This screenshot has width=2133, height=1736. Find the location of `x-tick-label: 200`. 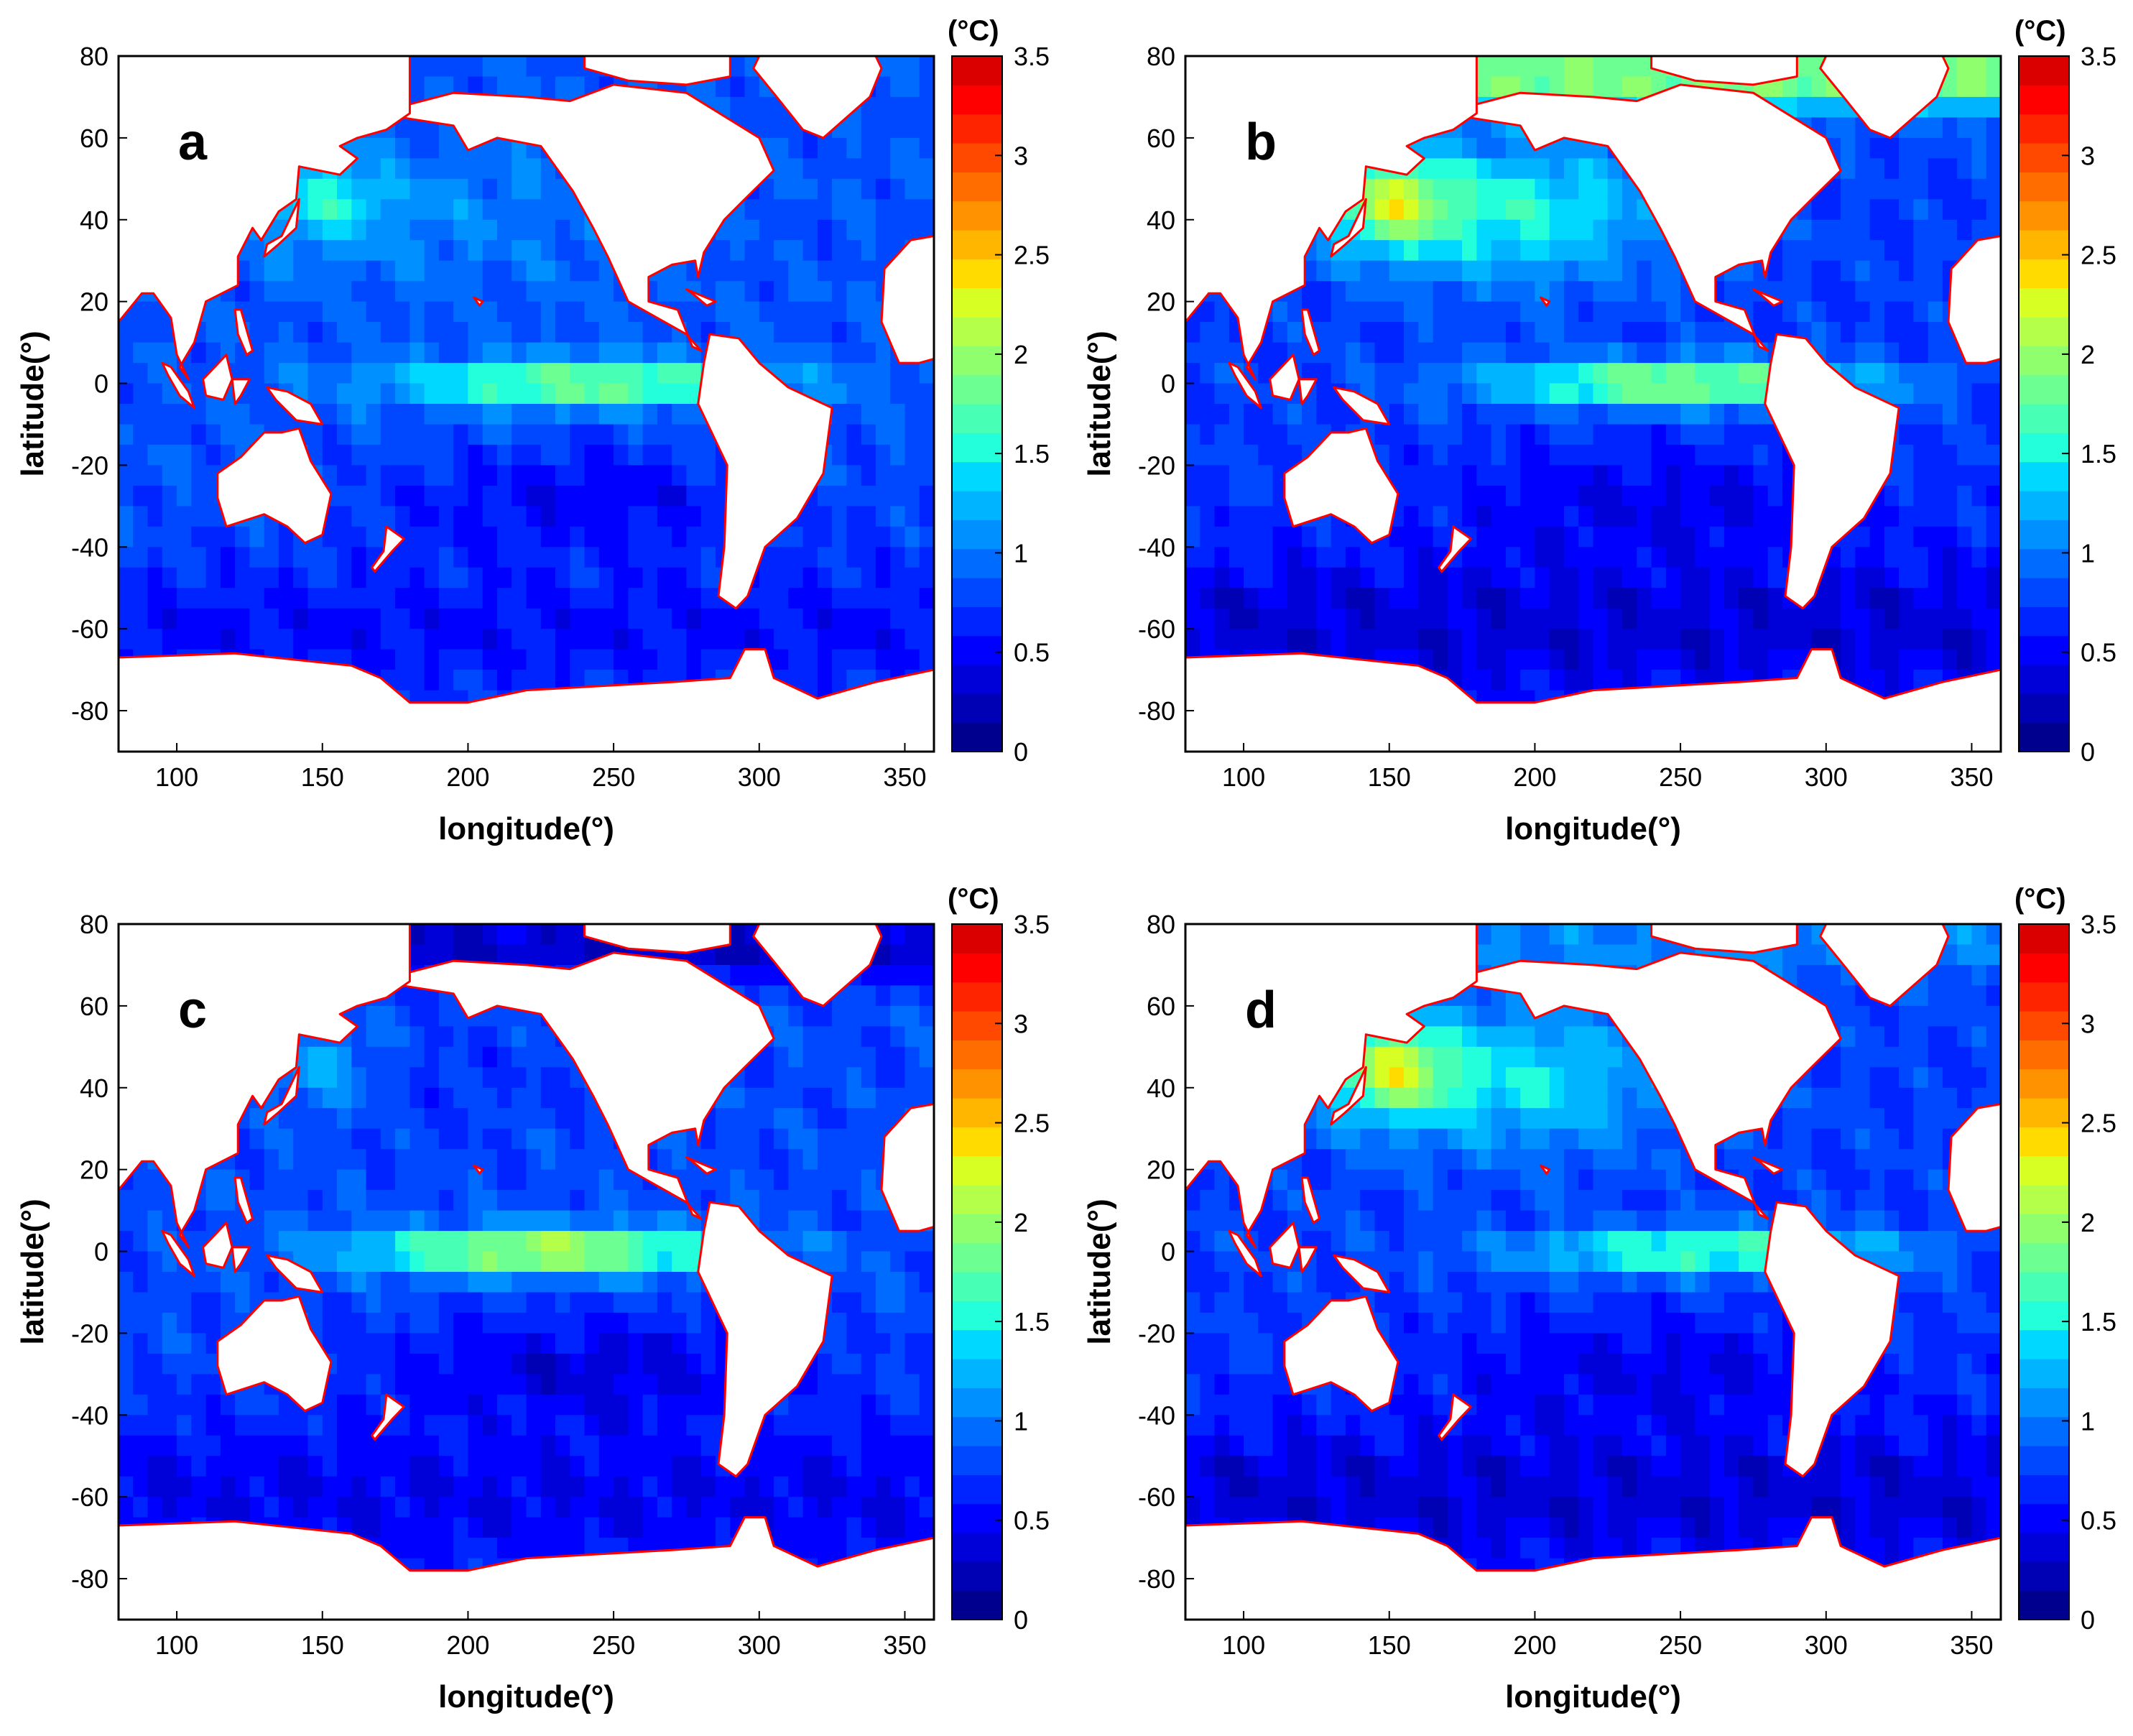

x-tick-label: 200 is located at coordinates (1534, 1645).